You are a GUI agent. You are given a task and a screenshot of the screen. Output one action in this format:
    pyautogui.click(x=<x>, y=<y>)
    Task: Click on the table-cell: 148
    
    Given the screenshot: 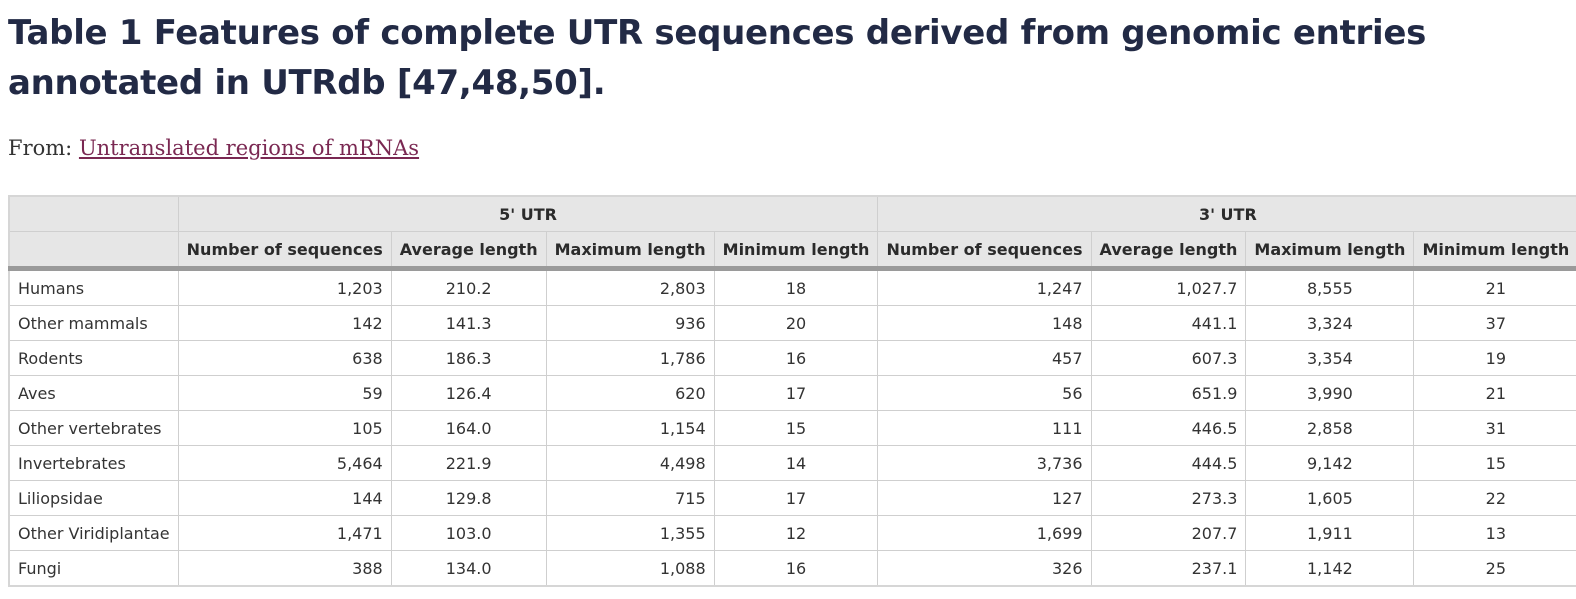 What is the action you would take?
    pyautogui.click(x=984, y=323)
    